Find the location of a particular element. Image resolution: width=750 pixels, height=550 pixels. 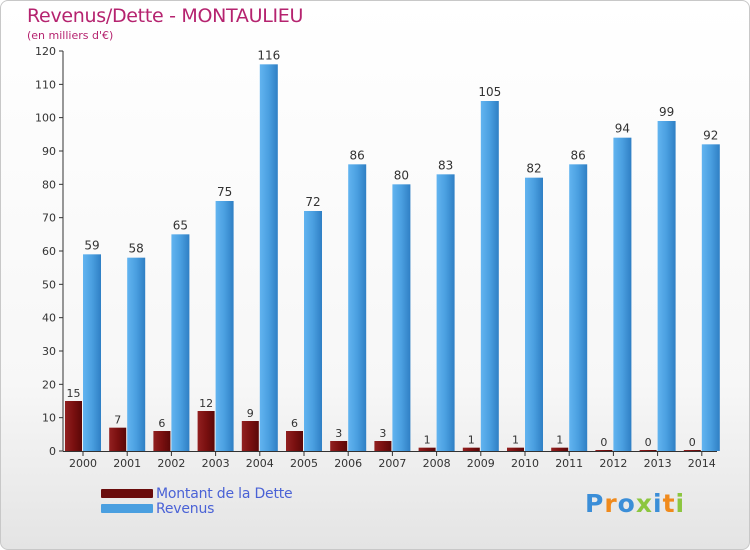

data-label-revenue: 116 is located at coordinates (268, 55).